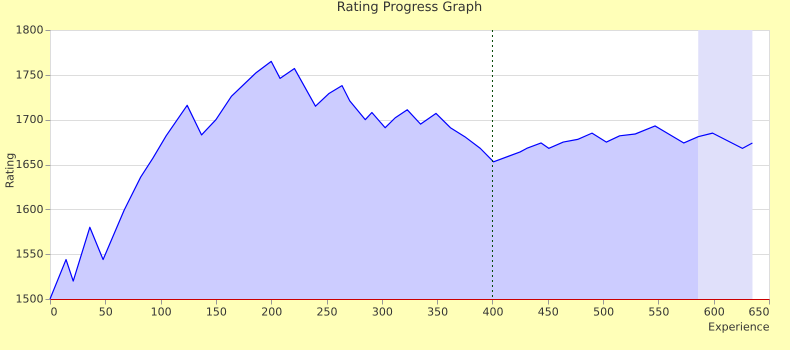  What do you see at coordinates (30, 254) in the screenshot?
I see `y-tick-label: 1550` at bounding box center [30, 254].